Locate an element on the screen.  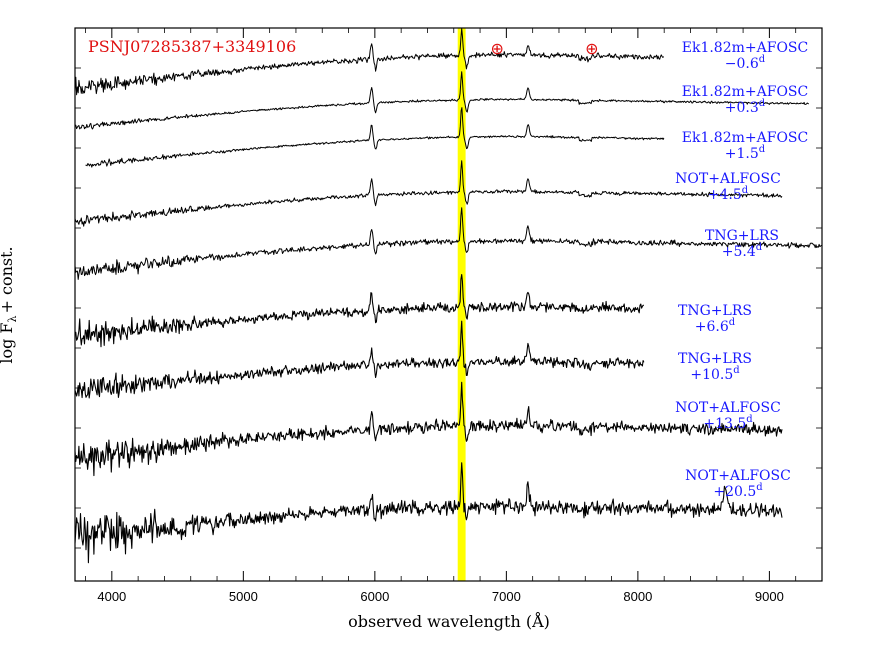
spectrum-epoch-label: +1.5d is located at coordinates (745, 153).